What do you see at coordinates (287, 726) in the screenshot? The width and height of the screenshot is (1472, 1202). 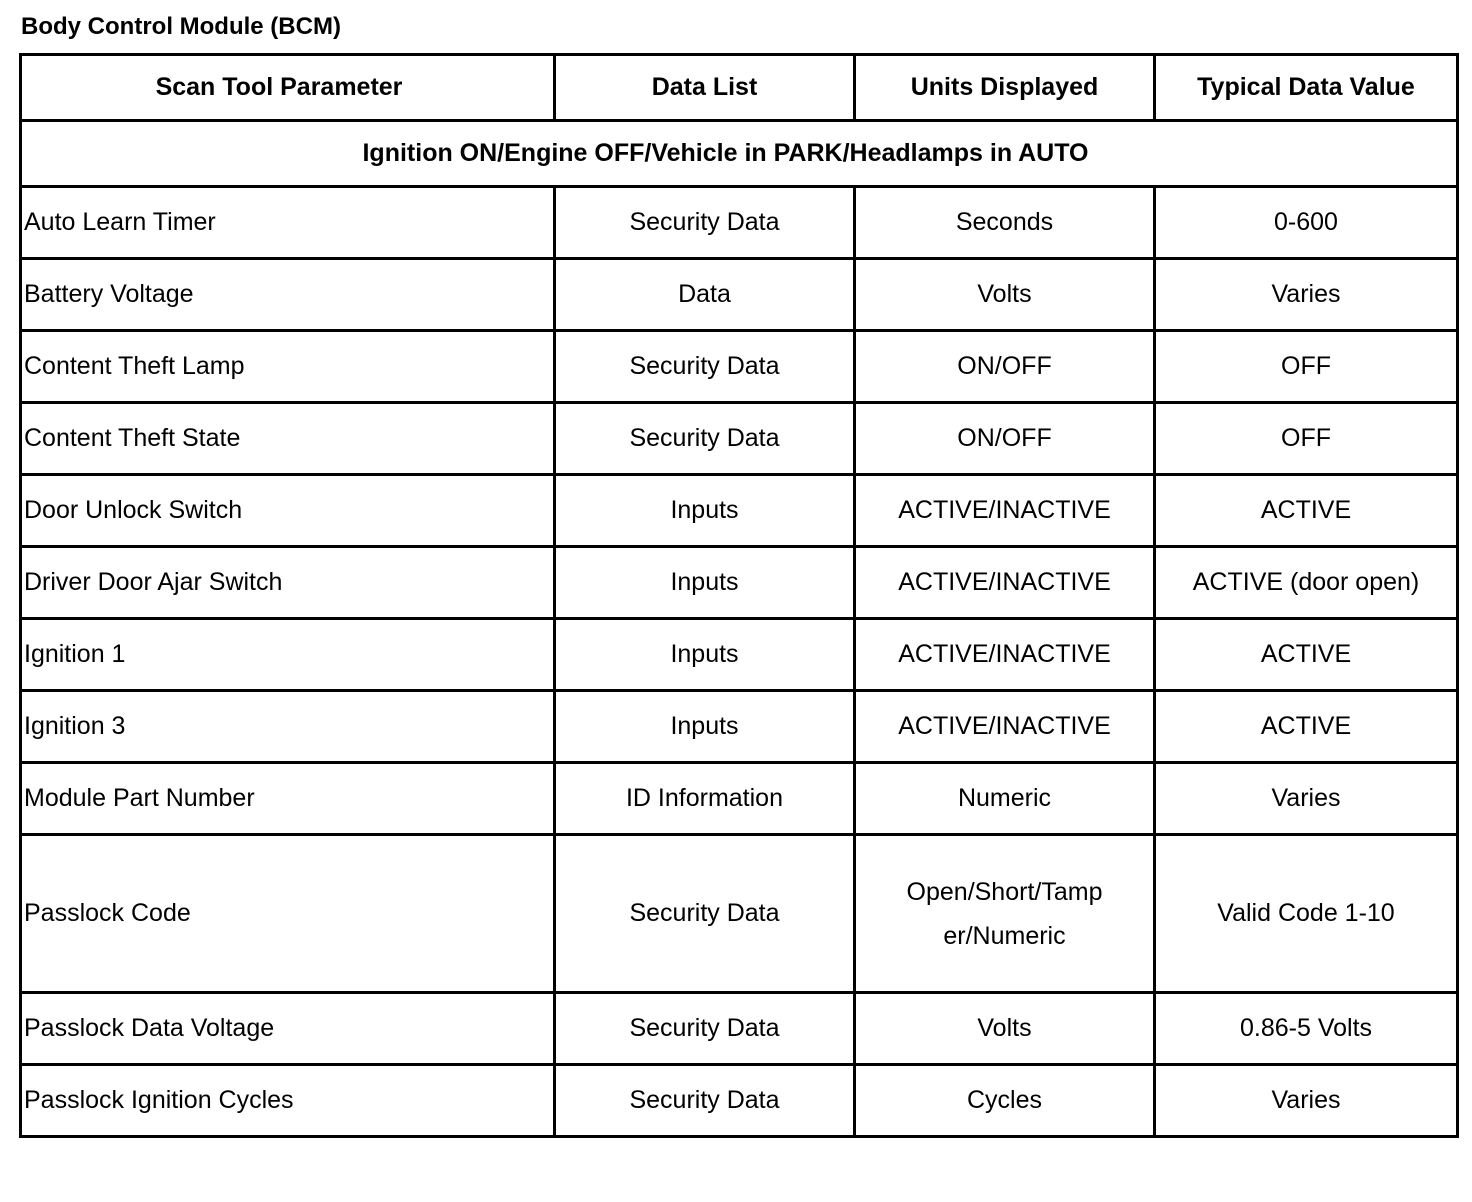 I see `cell-param: Ignition 3` at bounding box center [287, 726].